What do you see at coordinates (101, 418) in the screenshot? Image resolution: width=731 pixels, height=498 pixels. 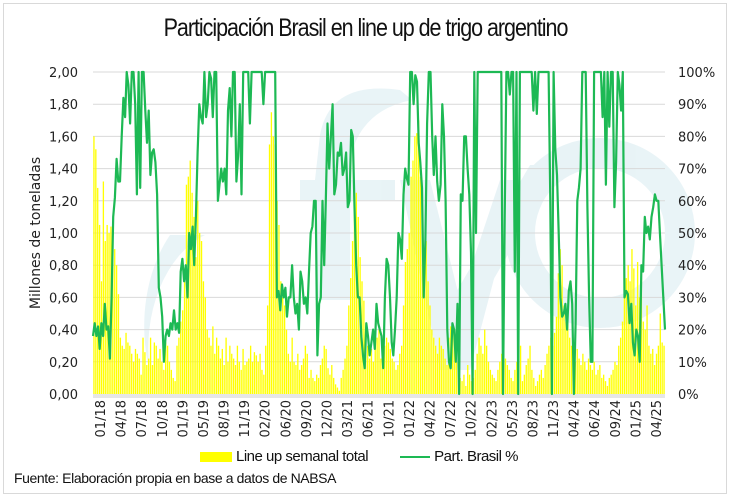 I see `x-tick-label: 01/18` at bounding box center [101, 418].